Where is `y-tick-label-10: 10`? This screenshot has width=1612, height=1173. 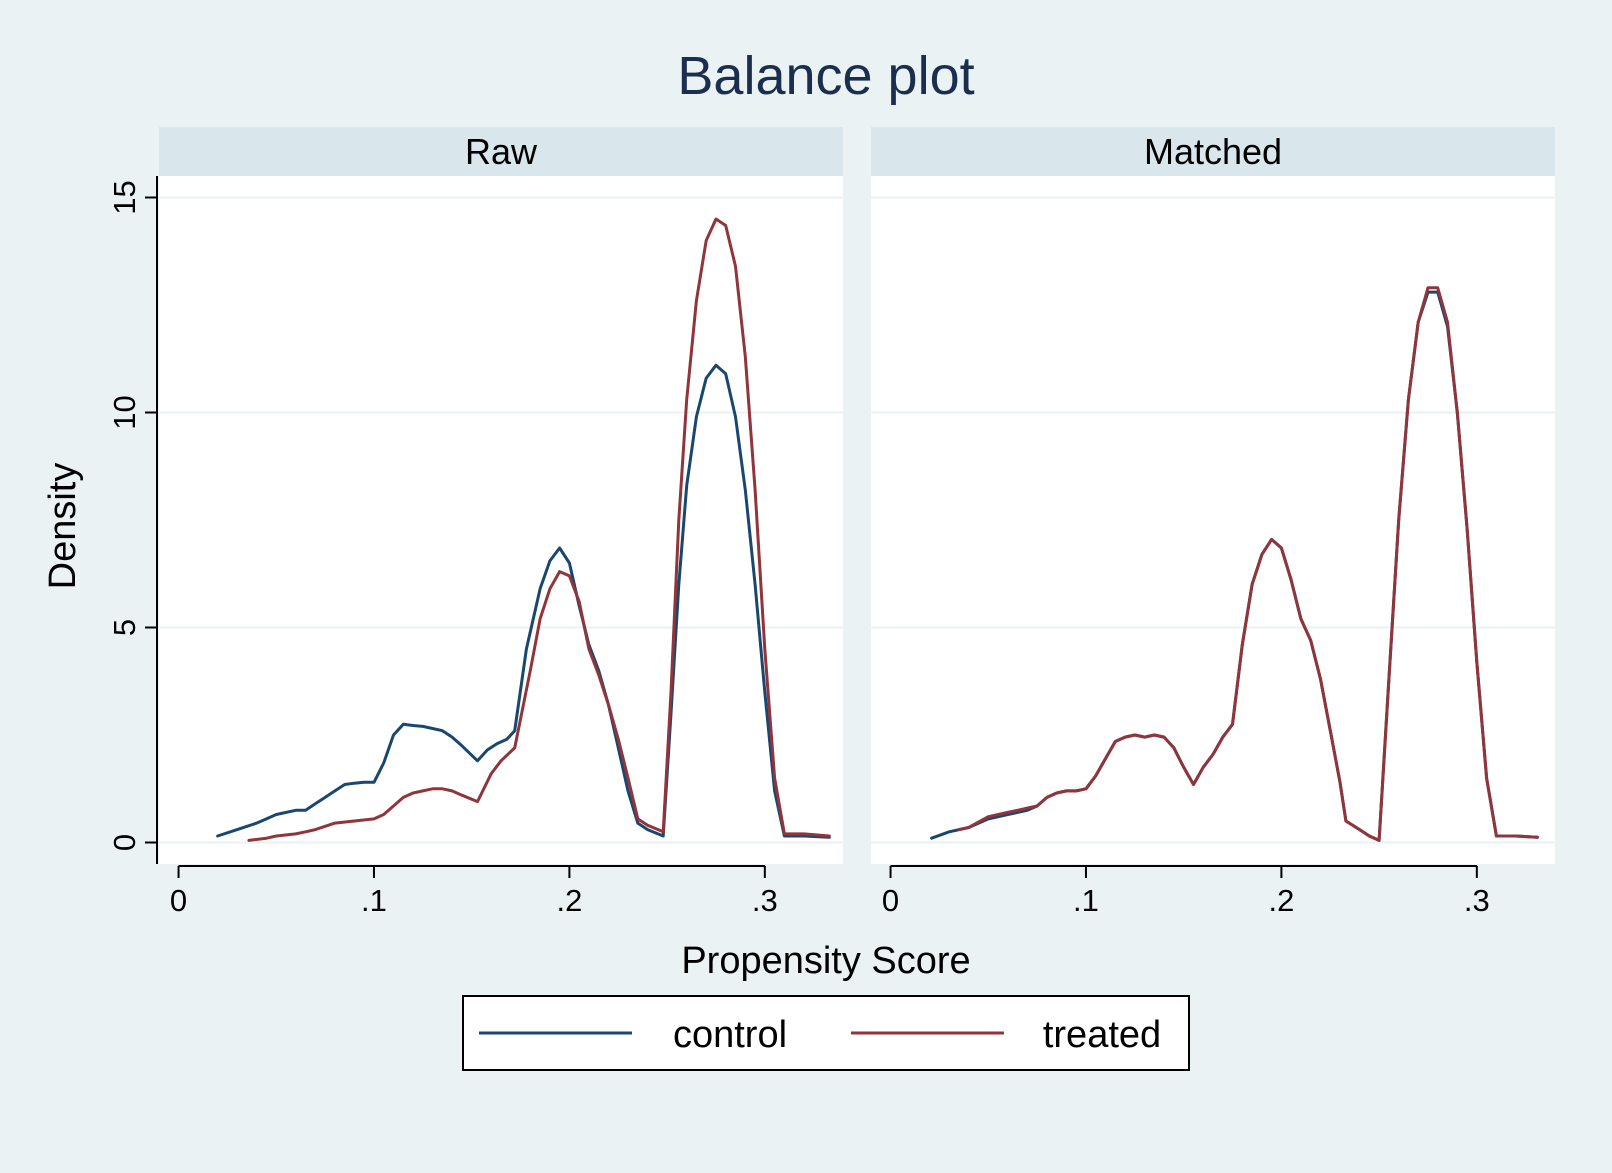 y-tick-label-10: 10 is located at coordinates (124, 412).